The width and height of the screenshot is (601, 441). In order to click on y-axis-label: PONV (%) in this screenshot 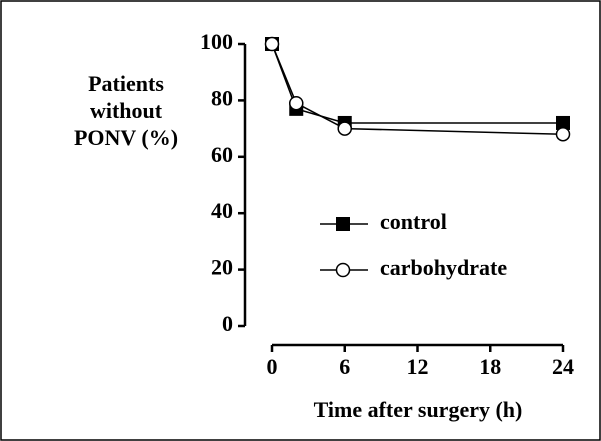, I will do `click(126, 137)`.